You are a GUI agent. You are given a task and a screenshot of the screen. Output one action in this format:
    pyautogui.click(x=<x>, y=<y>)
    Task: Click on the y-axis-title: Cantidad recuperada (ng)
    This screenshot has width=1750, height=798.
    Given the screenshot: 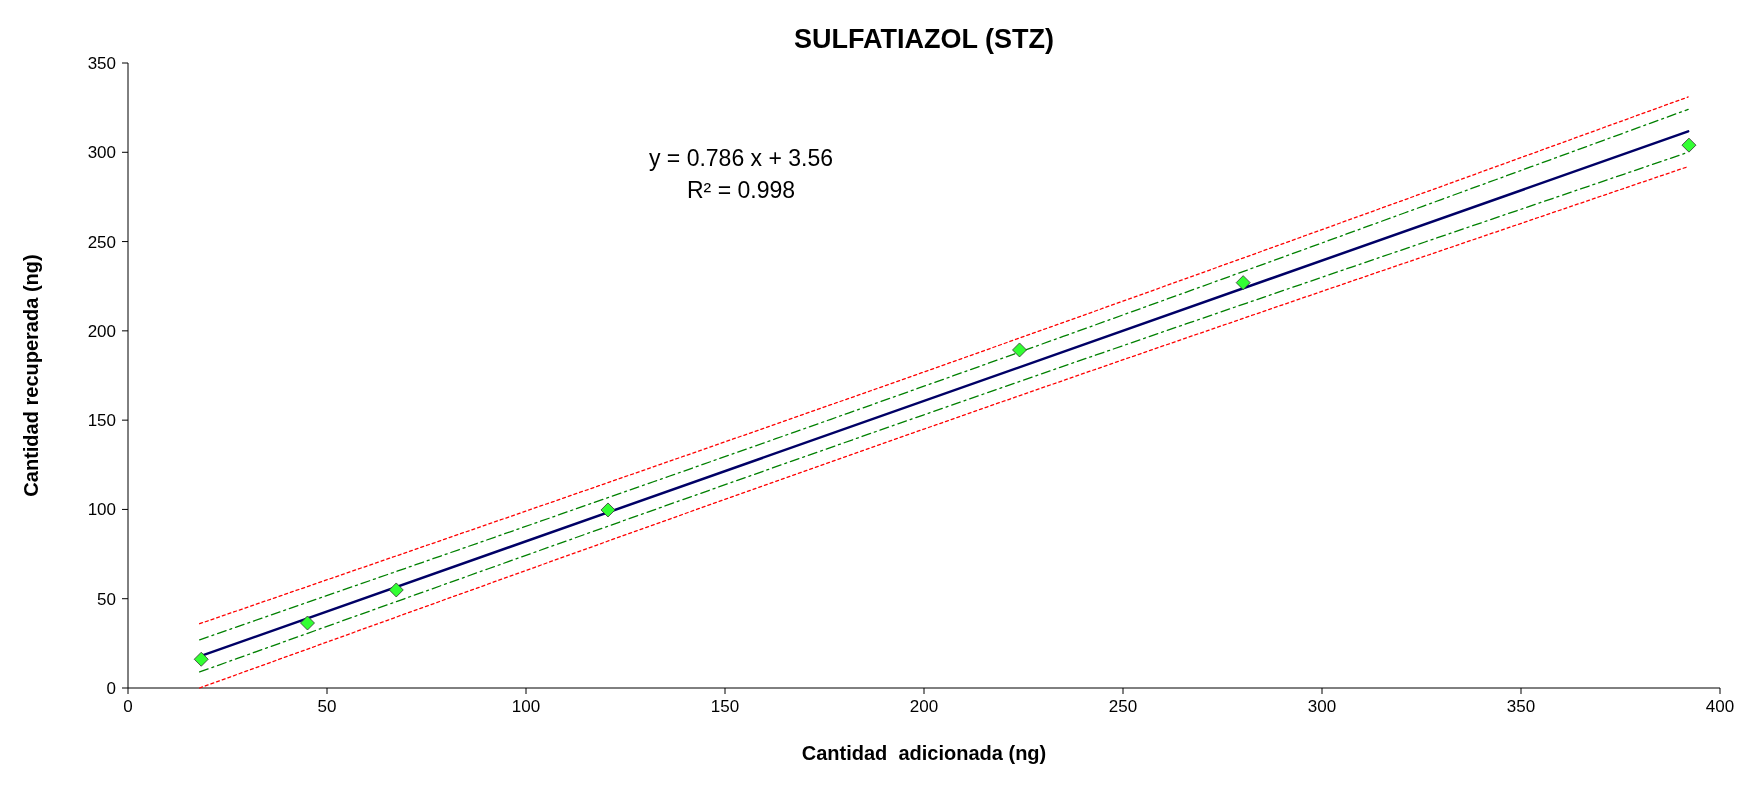 What is the action you would take?
    pyautogui.click(x=31, y=375)
    